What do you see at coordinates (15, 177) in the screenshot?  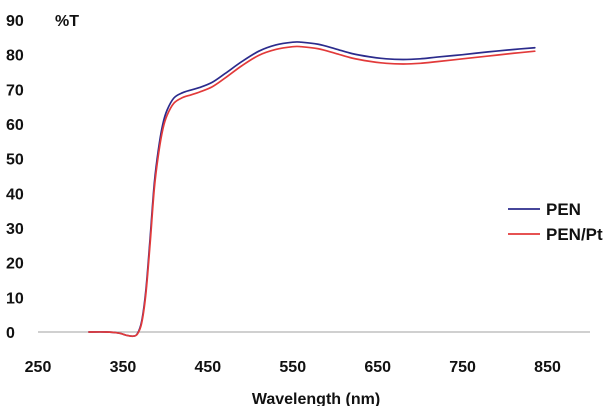 I see `y-axis: 0 10 20 30 40 50 60 70 80 90` at bounding box center [15, 177].